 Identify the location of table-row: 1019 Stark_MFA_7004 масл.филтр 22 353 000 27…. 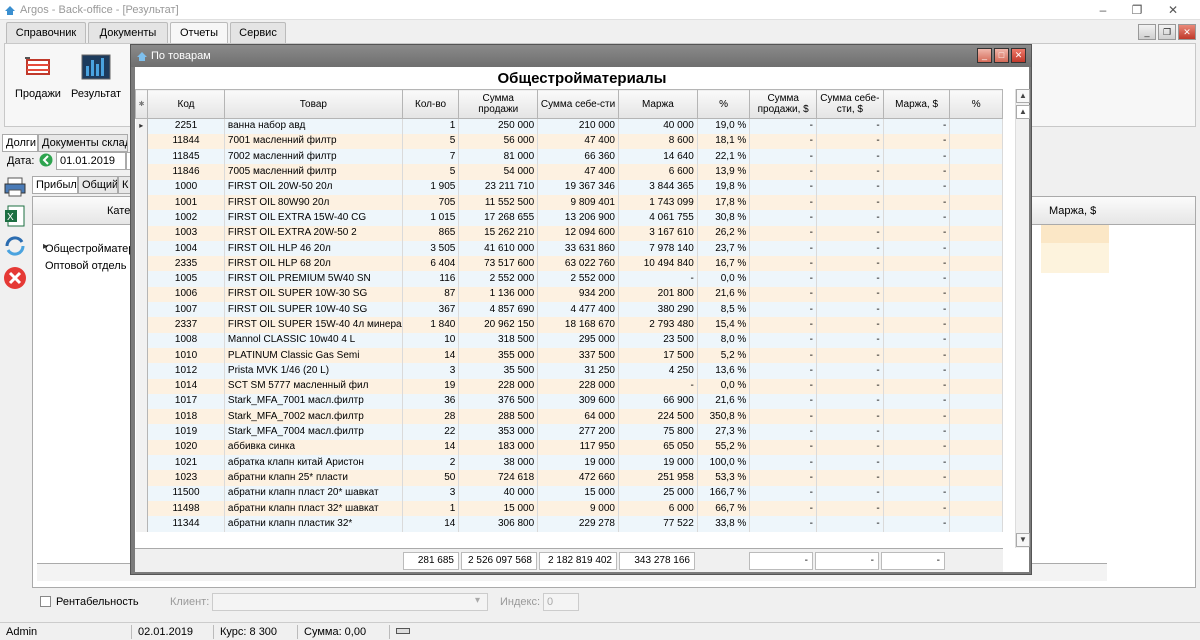
(569, 432).